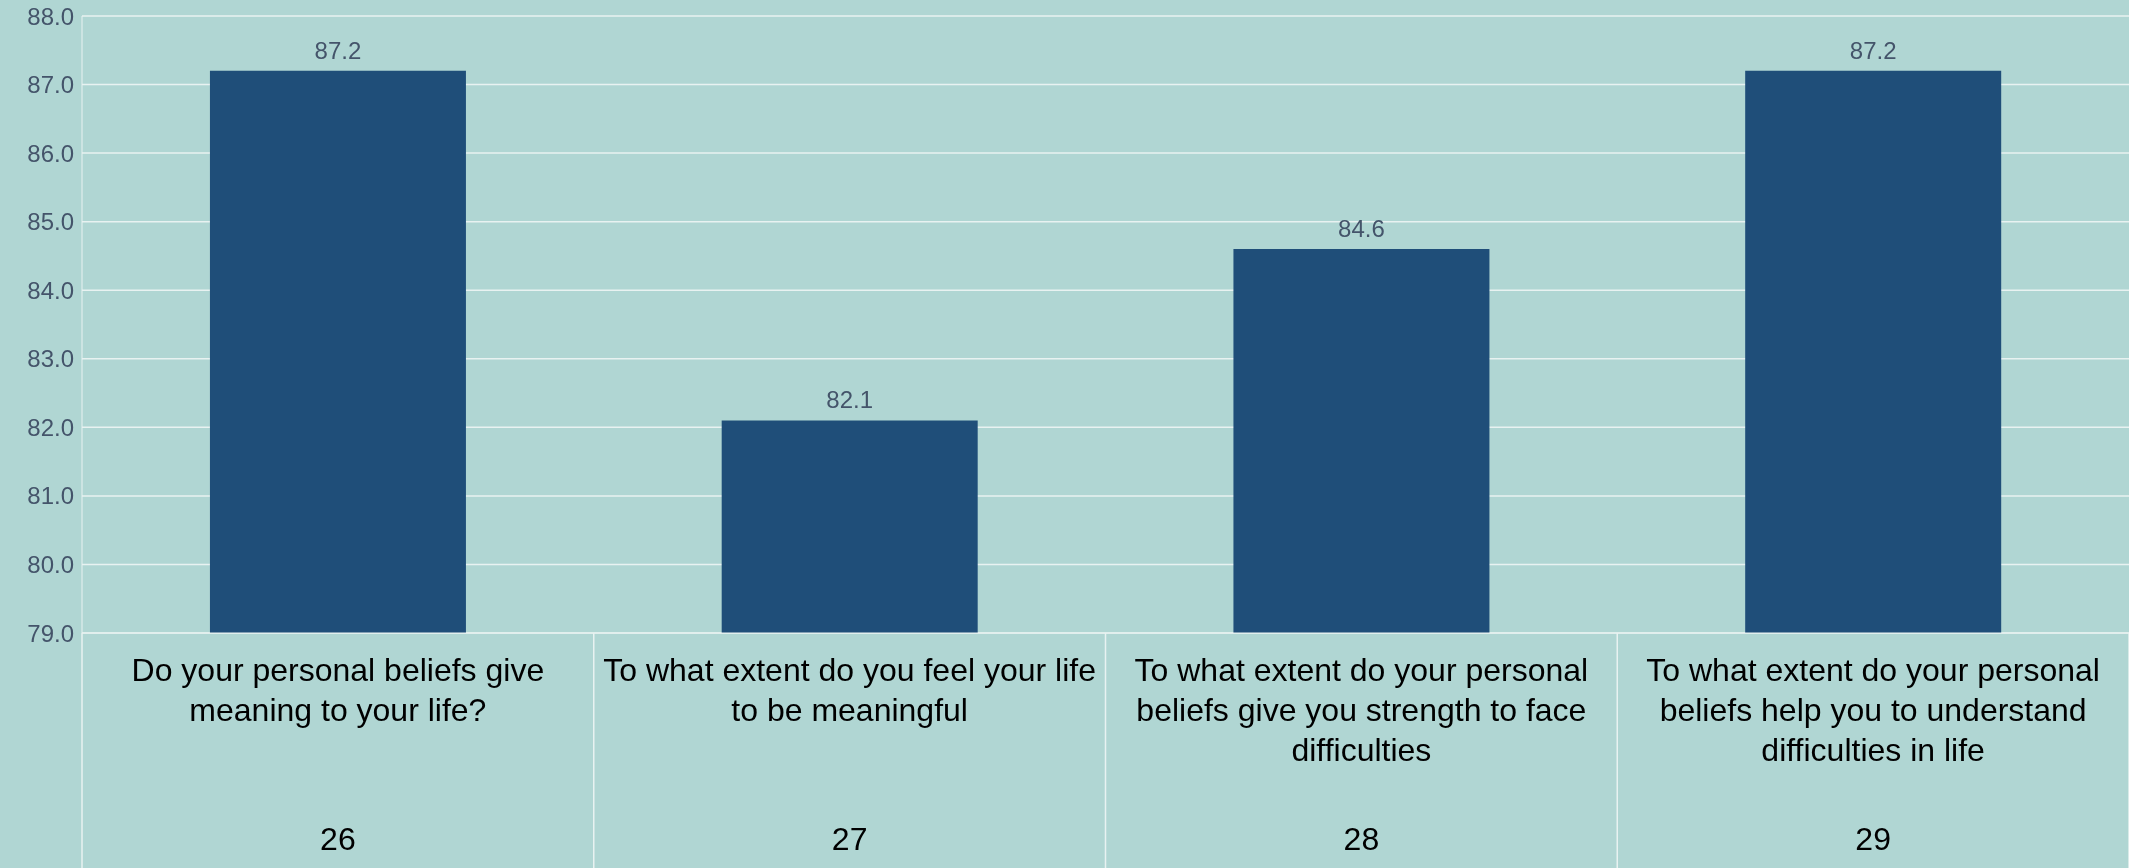  What do you see at coordinates (1873, 710) in the screenshot?
I see `x-tick-label: To what extent do your personal beliefs help you to understand difficulties in life` at bounding box center [1873, 710].